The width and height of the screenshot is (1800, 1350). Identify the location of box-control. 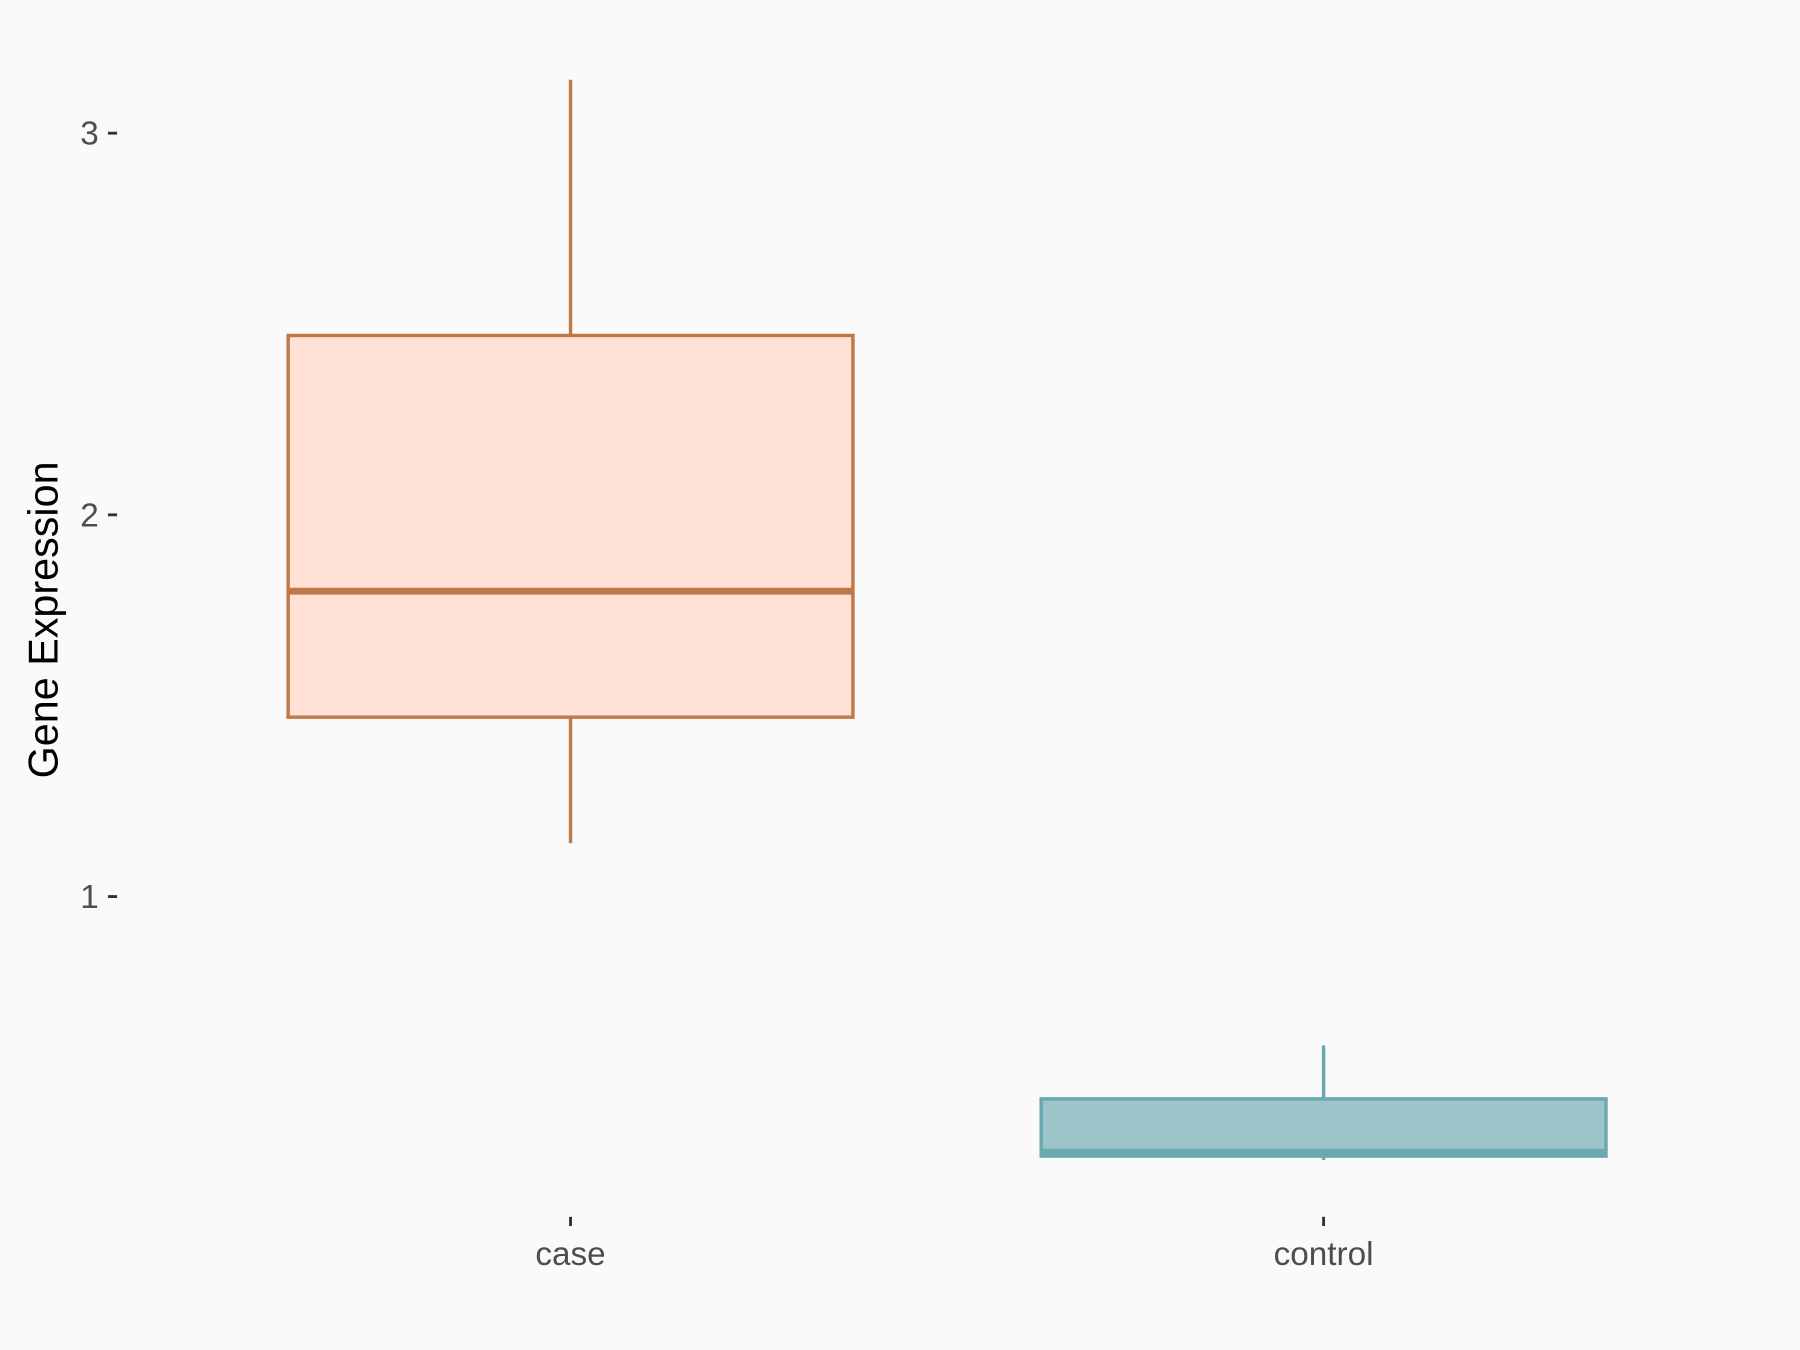
(1323, 1102).